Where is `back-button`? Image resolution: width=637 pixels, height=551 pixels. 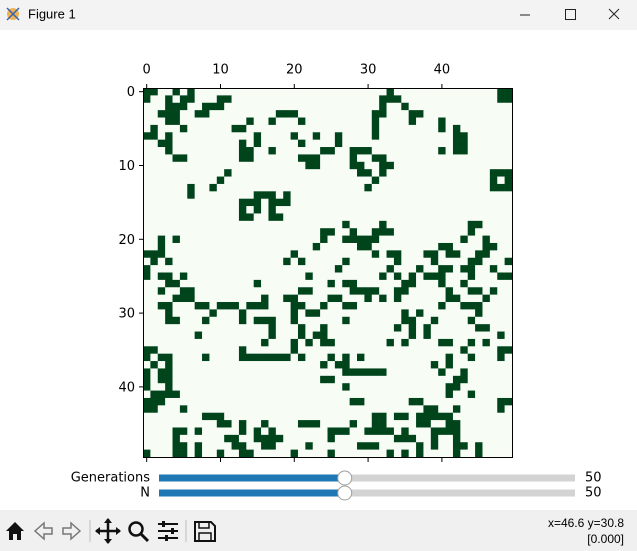 back-button is located at coordinates (43, 531).